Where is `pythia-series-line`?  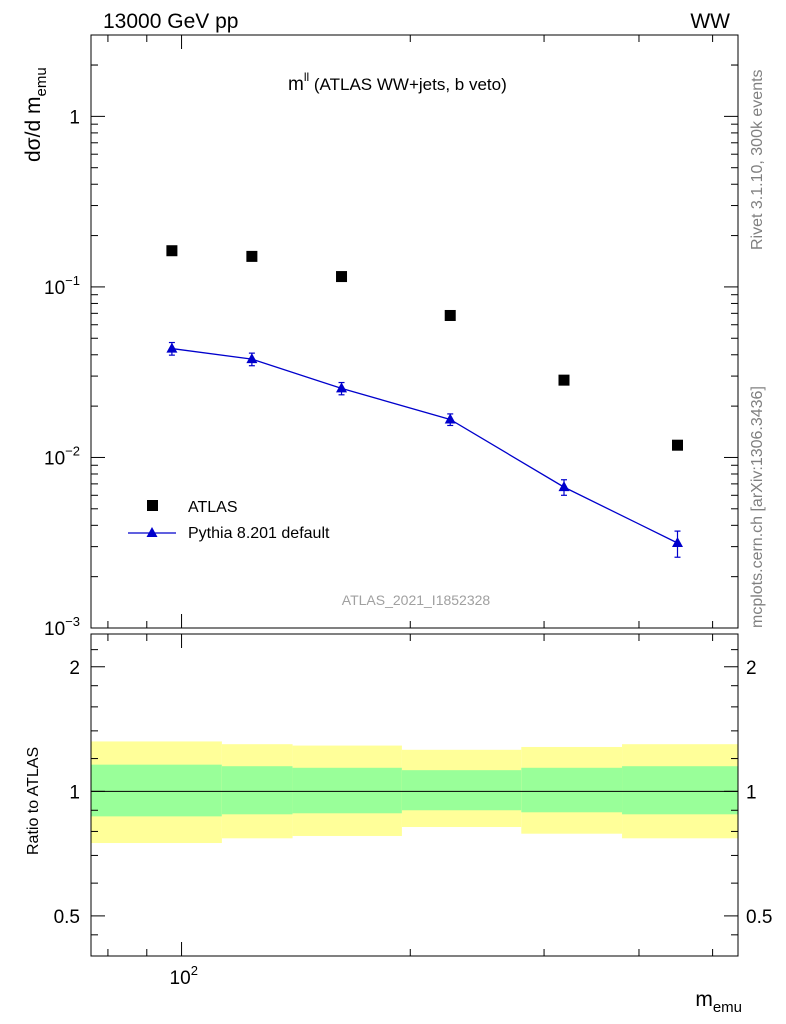 pythia-series-line is located at coordinates (424, 445).